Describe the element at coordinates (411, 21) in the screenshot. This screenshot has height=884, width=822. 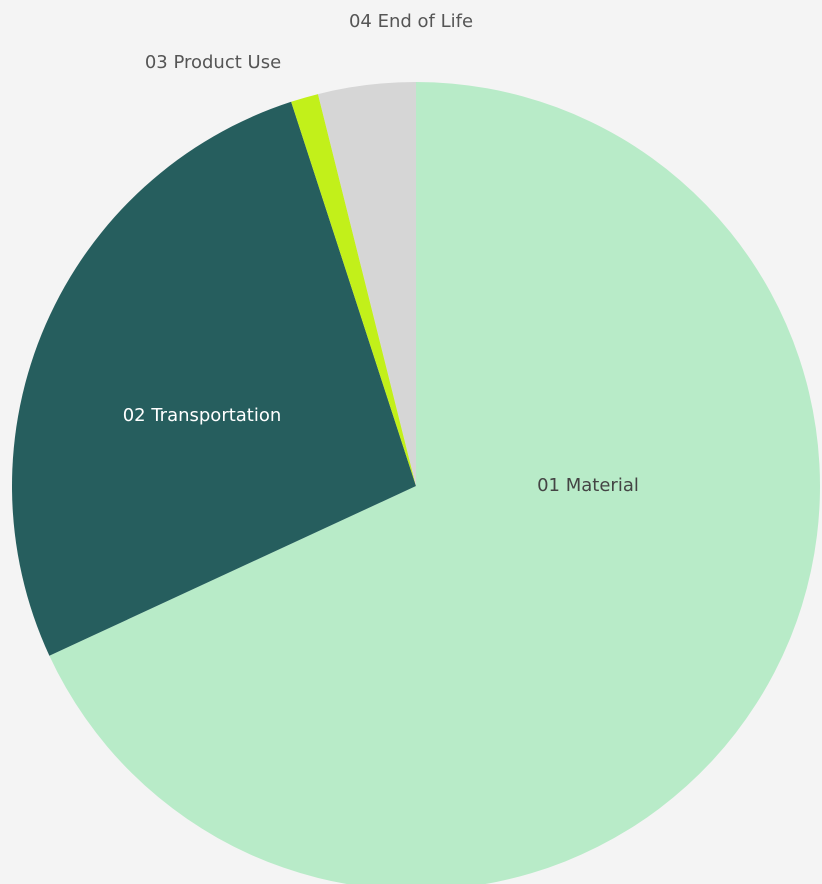
I see `slice-label: 04 End of Life` at that location.